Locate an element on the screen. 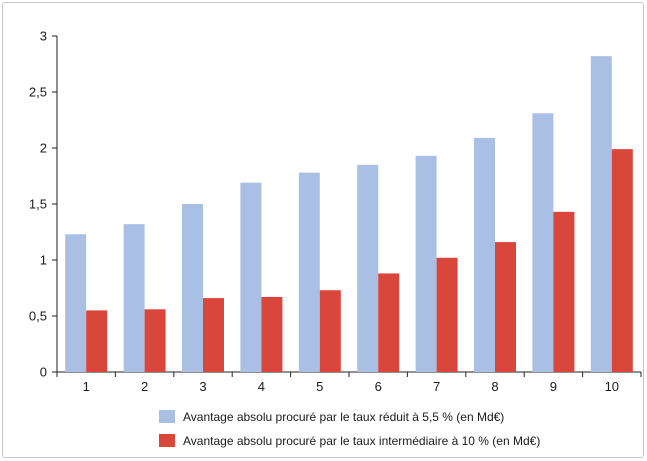 This screenshot has height=461, width=647. y-tick-label: 3 is located at coordinates (43, 36).